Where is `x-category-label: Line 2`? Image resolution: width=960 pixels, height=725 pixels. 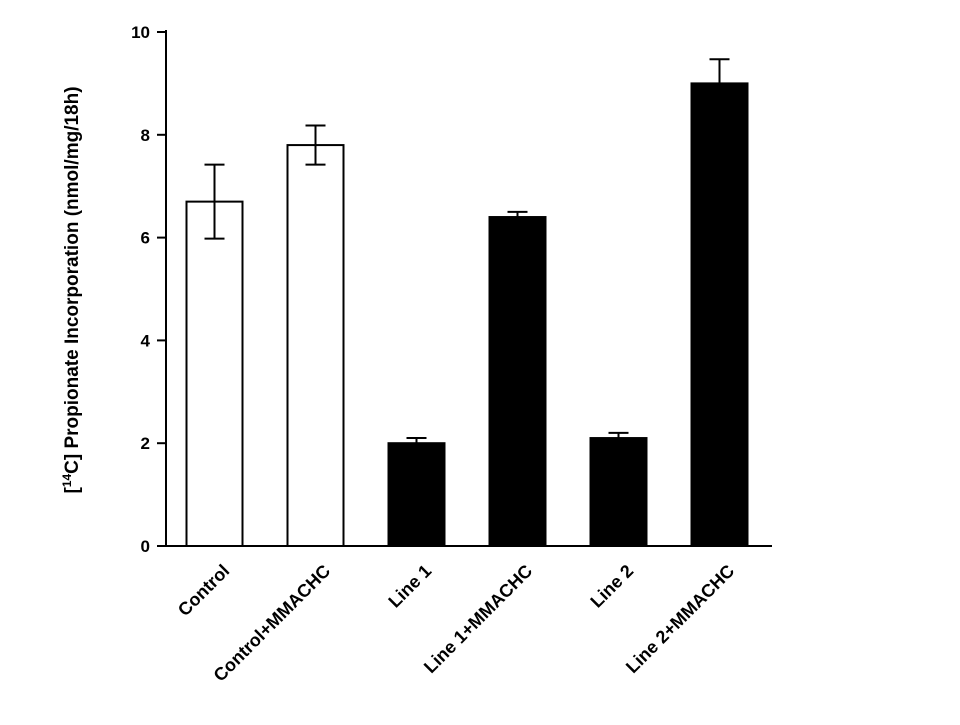
x-category-label: Line 2 is located at coordinates (611, 586).